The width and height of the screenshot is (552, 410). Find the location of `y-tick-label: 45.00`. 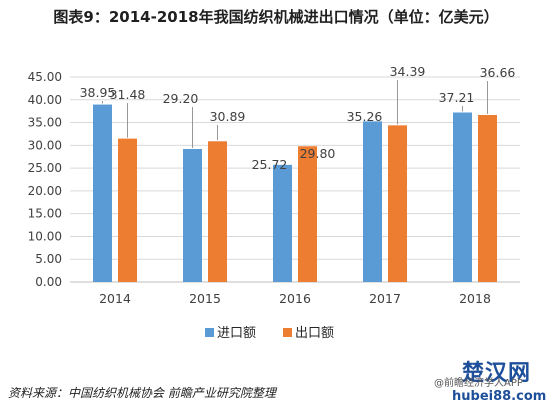

y-tick-label: 45.00 is located at coordinates (45, 77).